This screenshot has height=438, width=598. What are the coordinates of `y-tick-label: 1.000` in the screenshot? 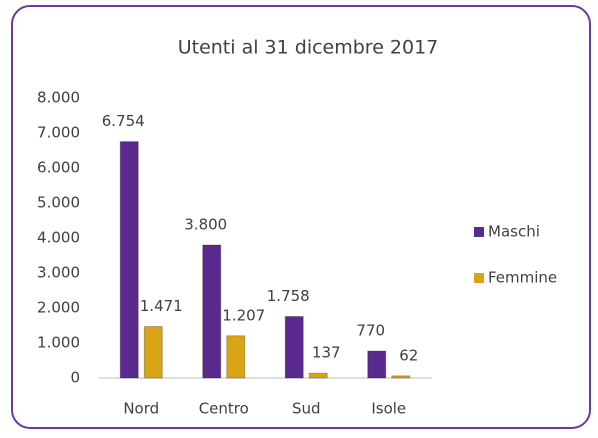 It's located at (58, 343).